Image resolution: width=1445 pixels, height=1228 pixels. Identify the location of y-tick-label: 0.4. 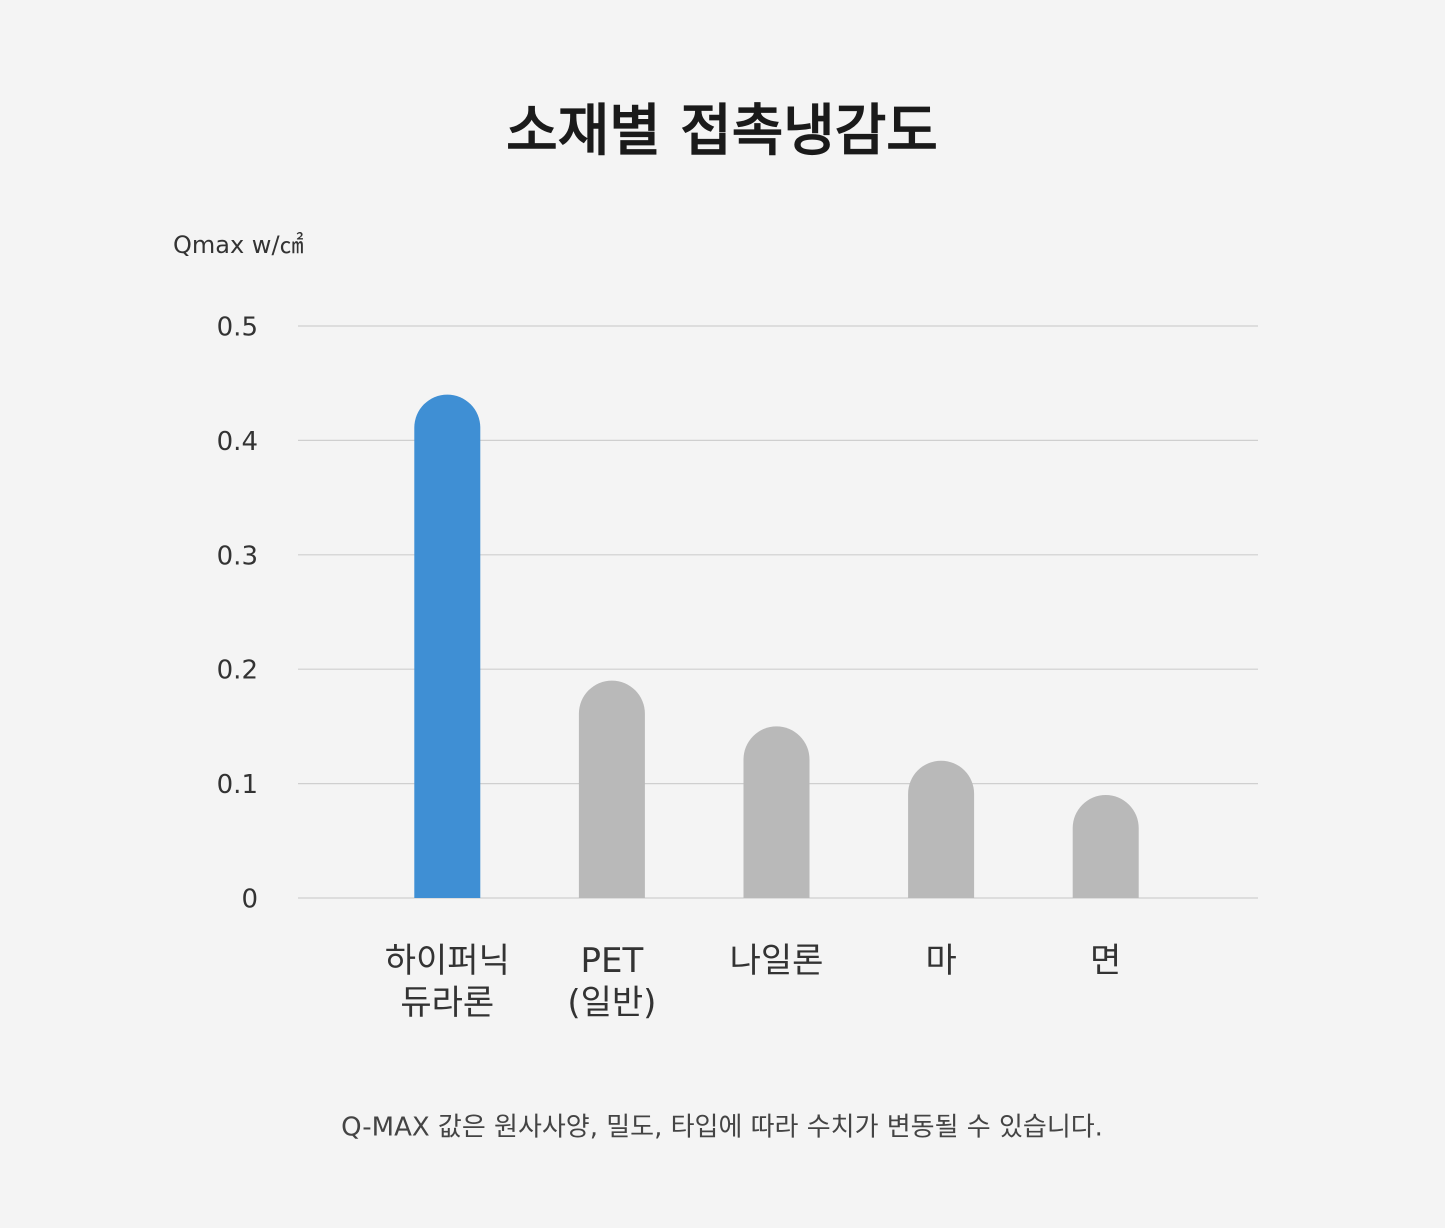
(237, 442).